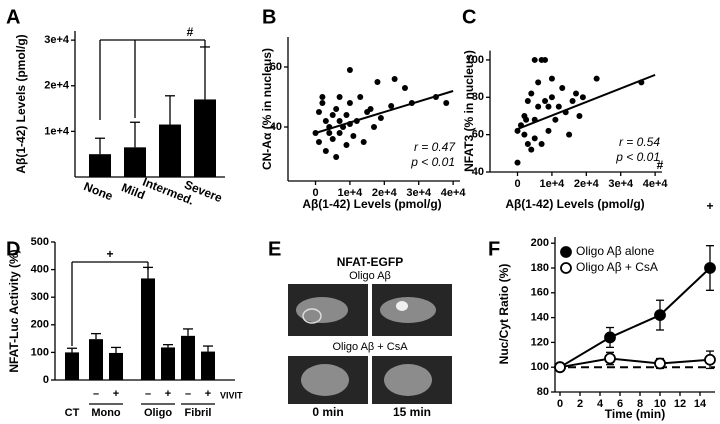 This screenshot has width=720, height=424. What do you see at coordinates (370, 347) in the screenshot?
I see `row-label: Oligo Aβ + CsA` at bounding box center [370, 347].